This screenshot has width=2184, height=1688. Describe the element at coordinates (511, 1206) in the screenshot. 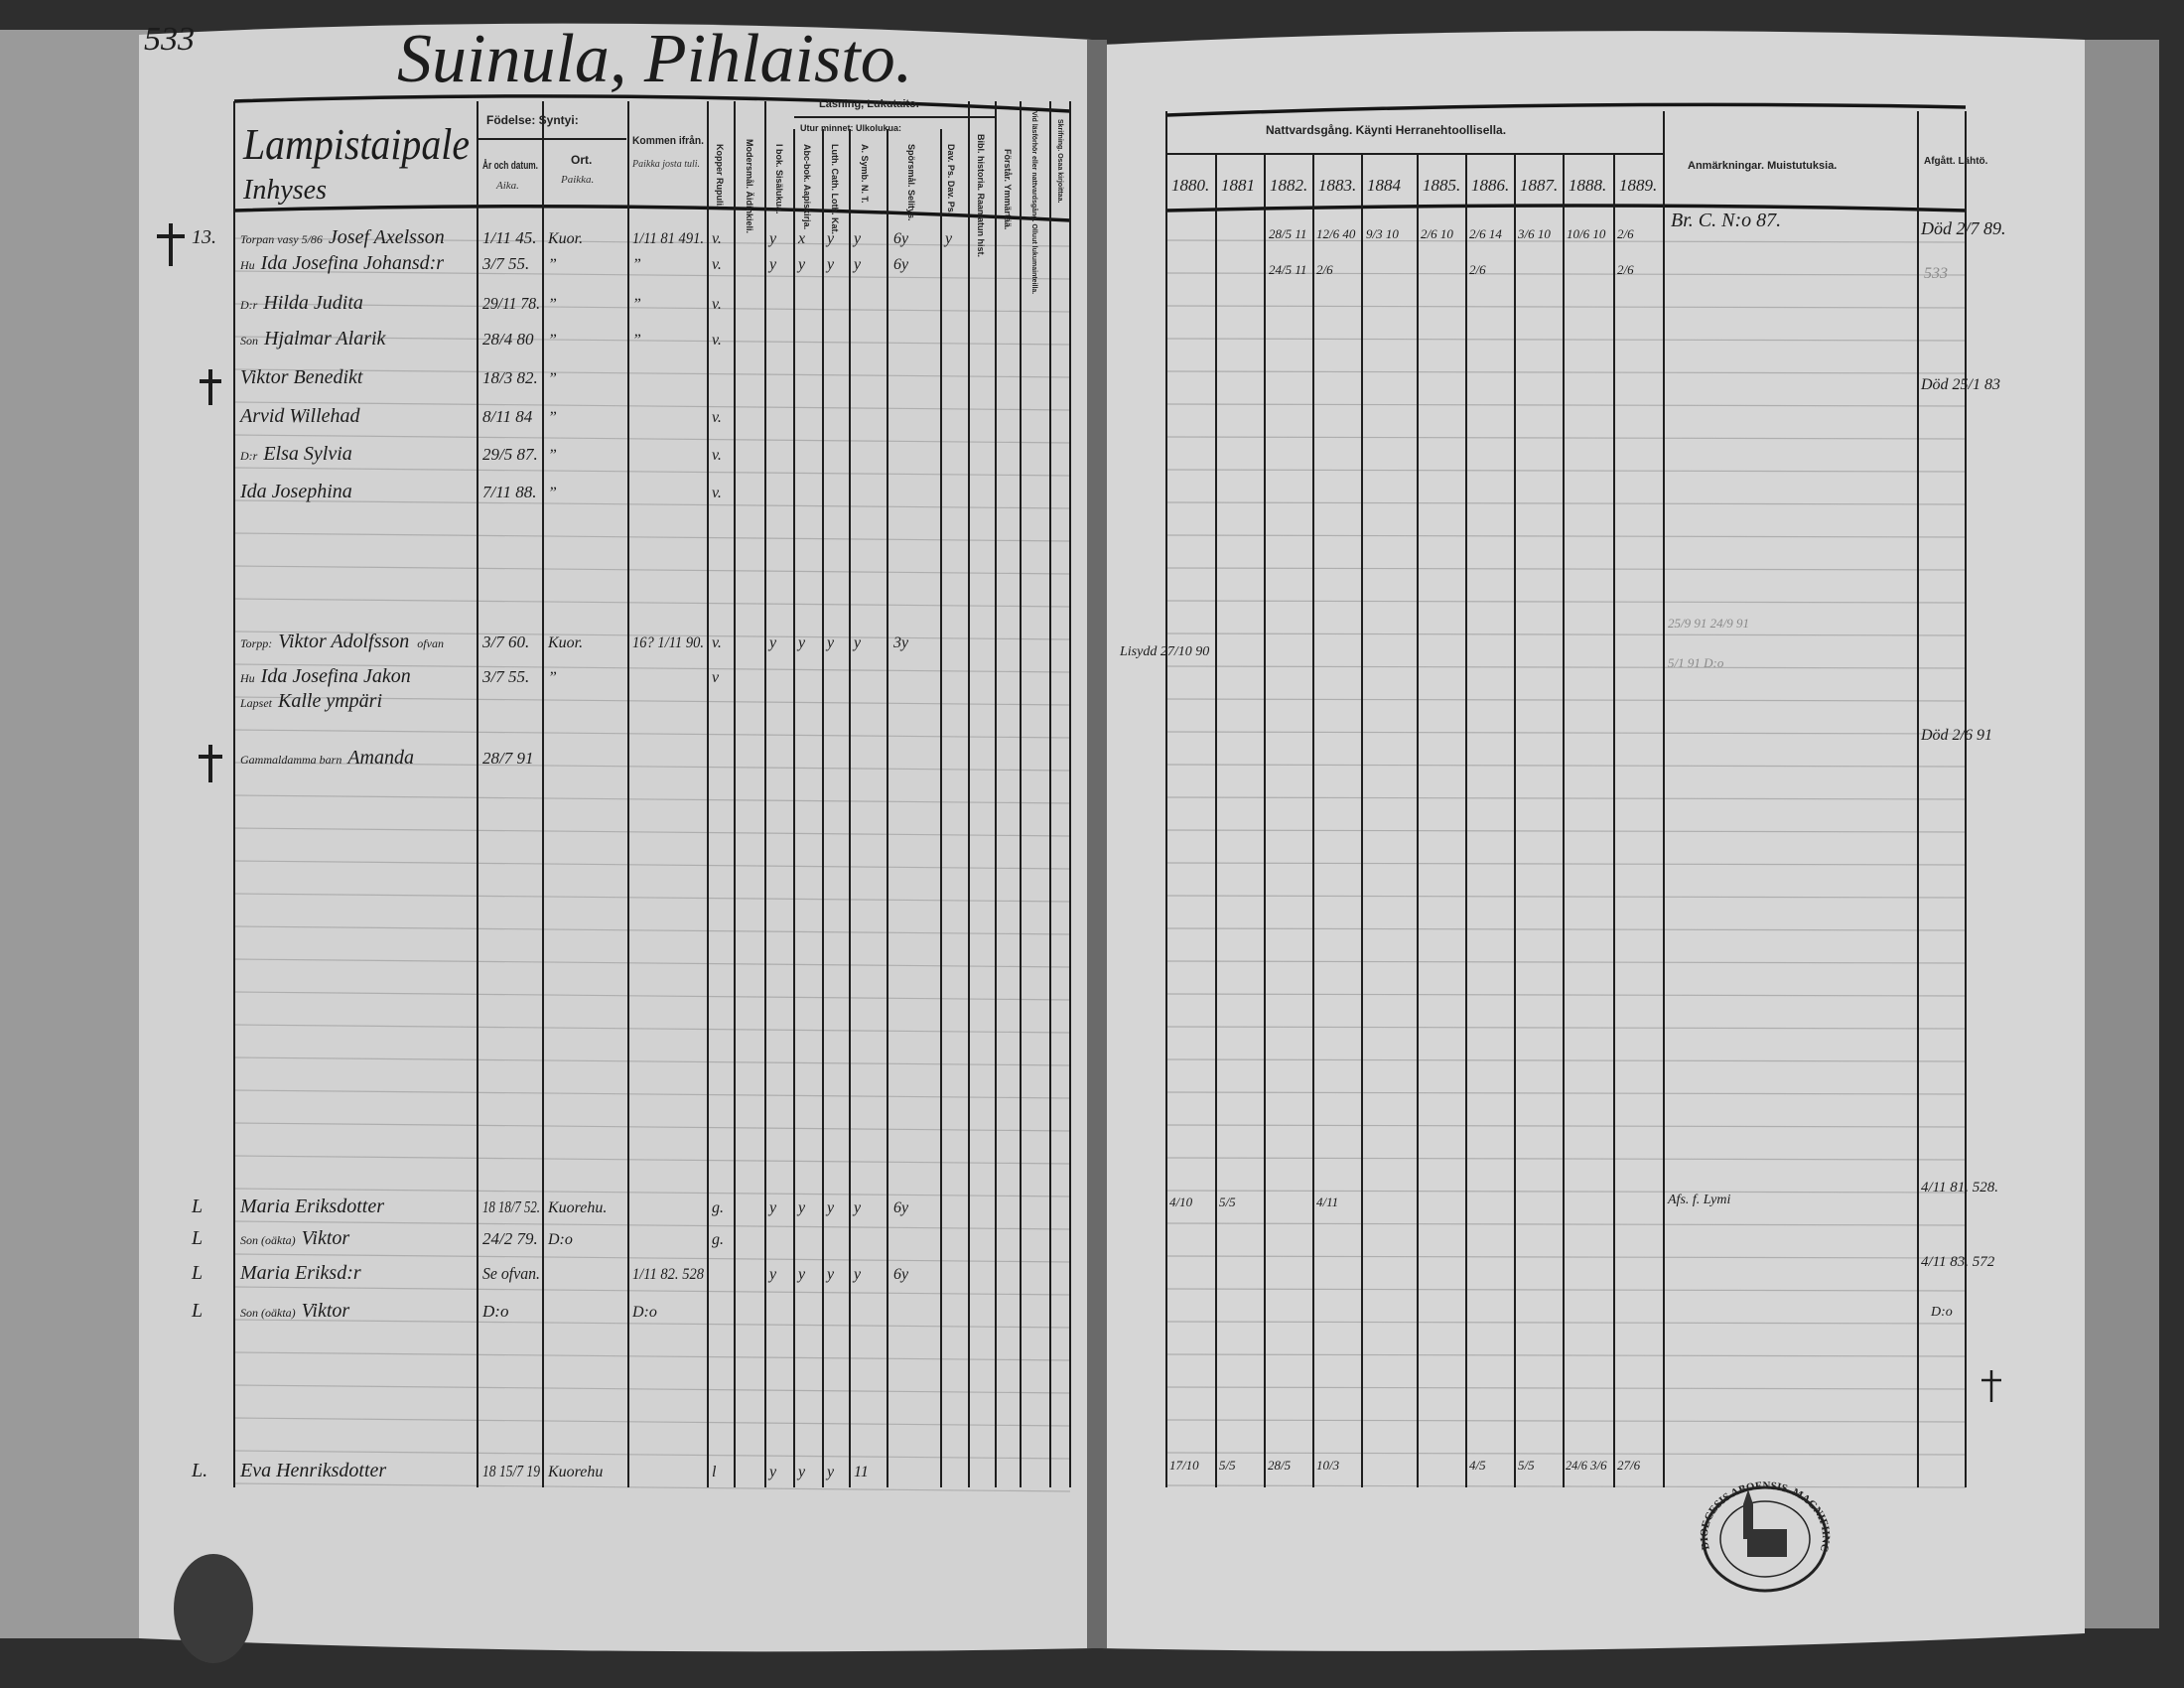

I see `row-date: 18 18/7 52.` at that location.